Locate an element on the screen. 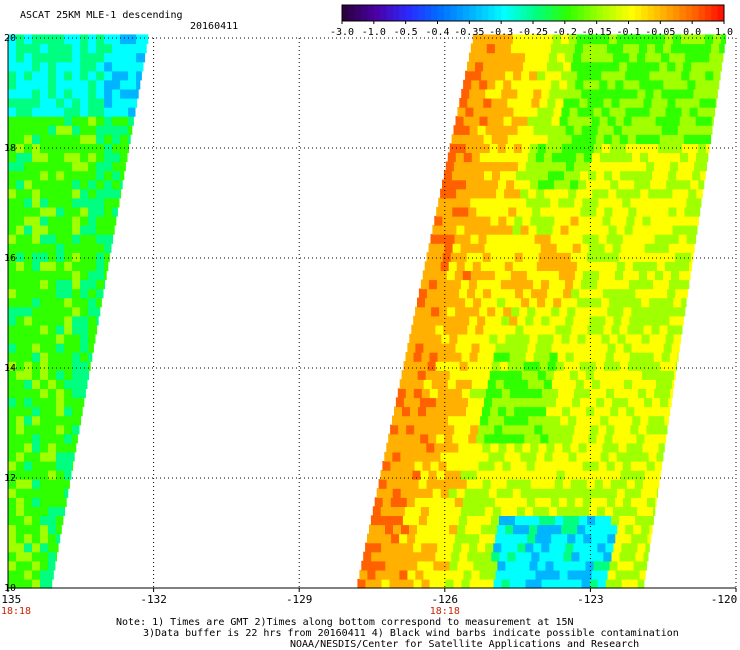 The image size is (740, 650). x-tick-label: -129 is located at coordinates (299, 599).